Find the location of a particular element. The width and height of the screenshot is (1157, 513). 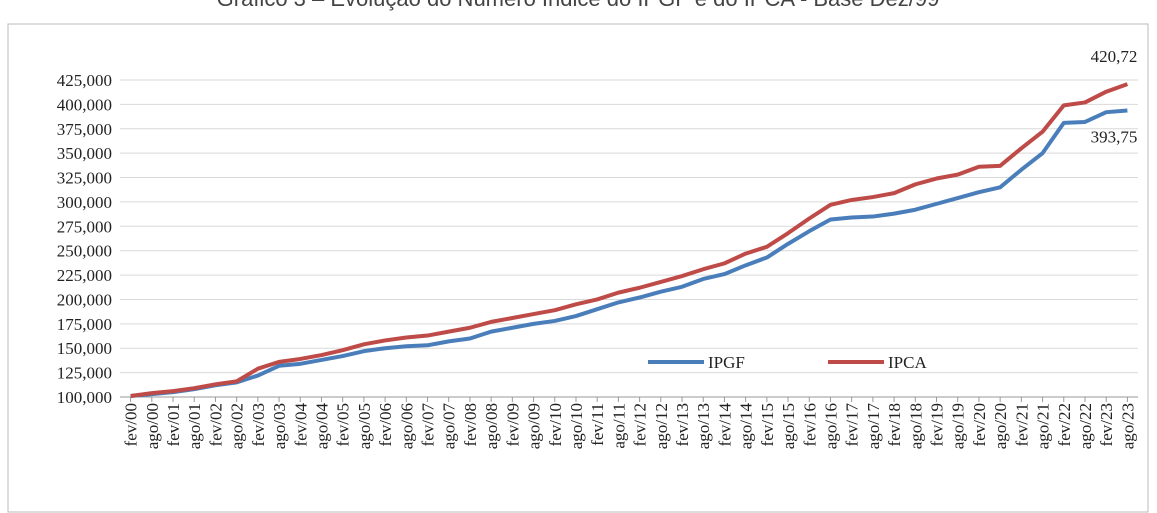

x-tick-label: ago/09 is located at coordinates (534, 426).